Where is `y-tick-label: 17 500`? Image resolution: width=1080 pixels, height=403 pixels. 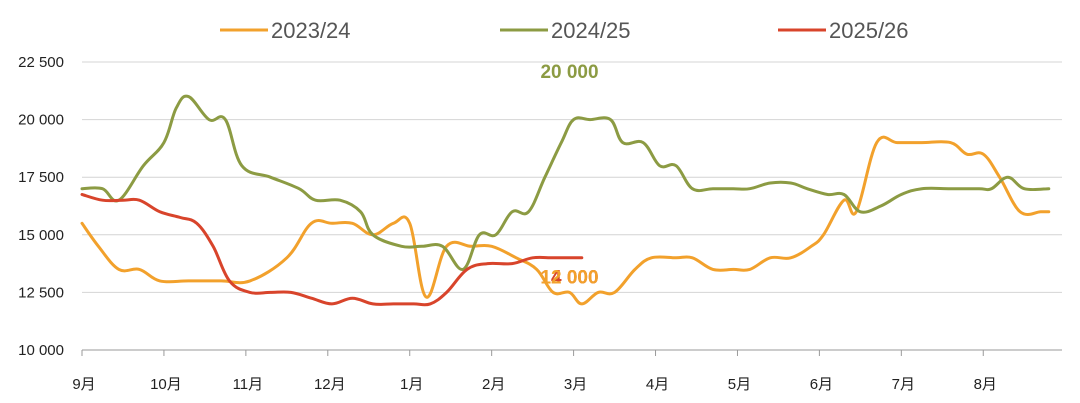 y-tick-label: 17 500 is located at coordinates (41, 177).